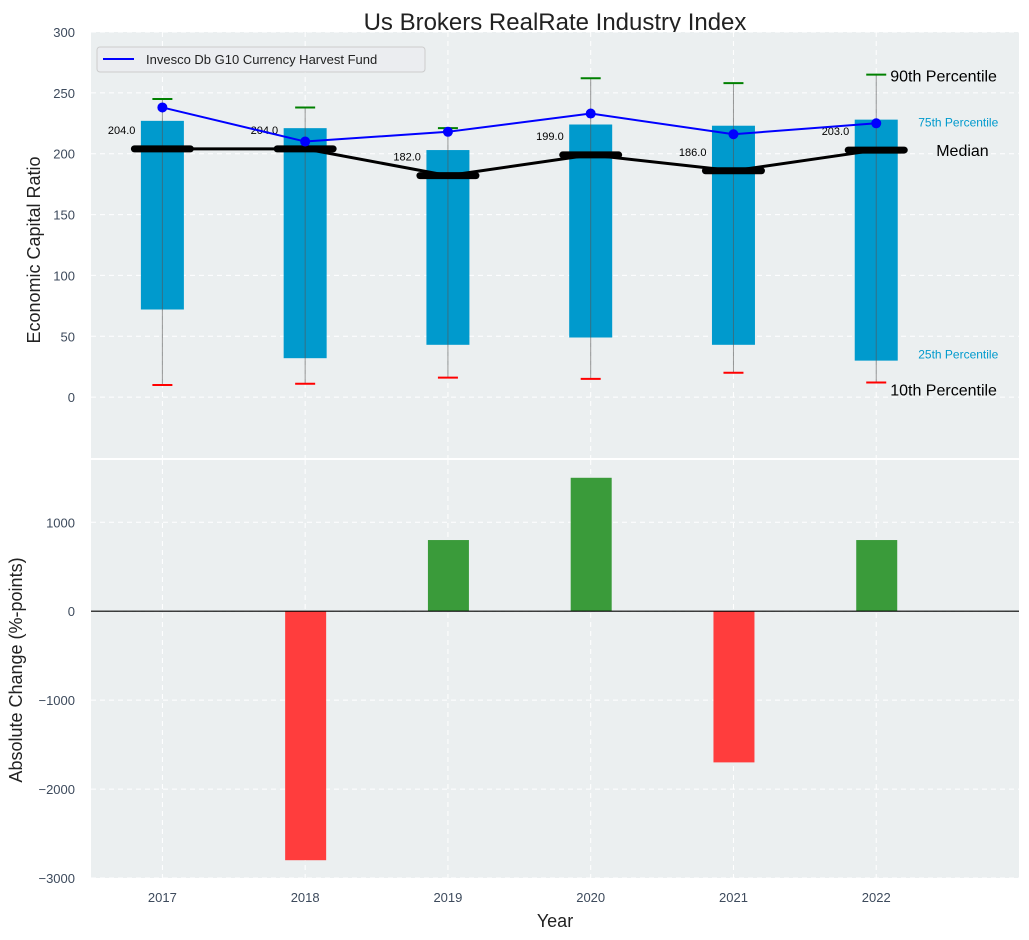 This screenshot has width=1029, height=940. What do you see at coordinates (943, 391) in the screenshot?
I see `p10-annotation: 10th Percentile` at bounding box center [943, 391].